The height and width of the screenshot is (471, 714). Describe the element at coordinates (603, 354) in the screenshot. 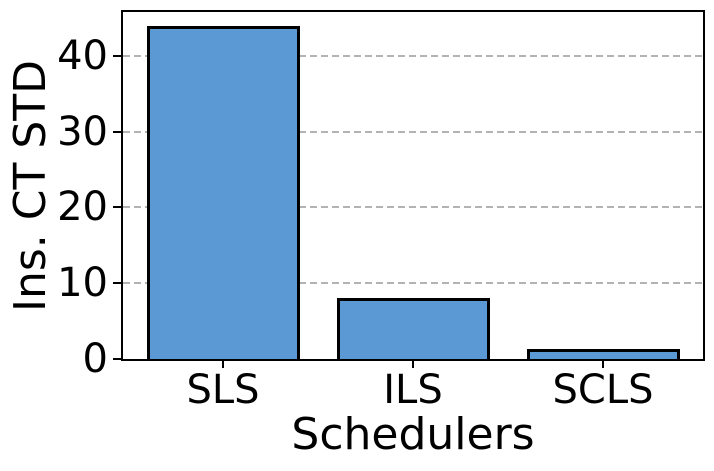

I see `bar-scls` at that location.